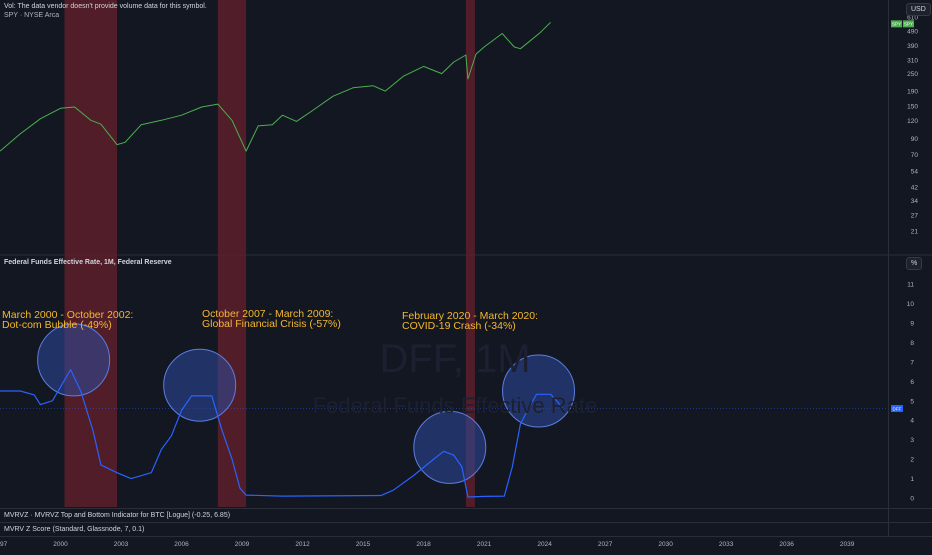 This screenshot has width=932, height=555. Describe the element at coordinates (915, 232) in the screenshot. I see `spy-y-tick-label: 21` at that location.